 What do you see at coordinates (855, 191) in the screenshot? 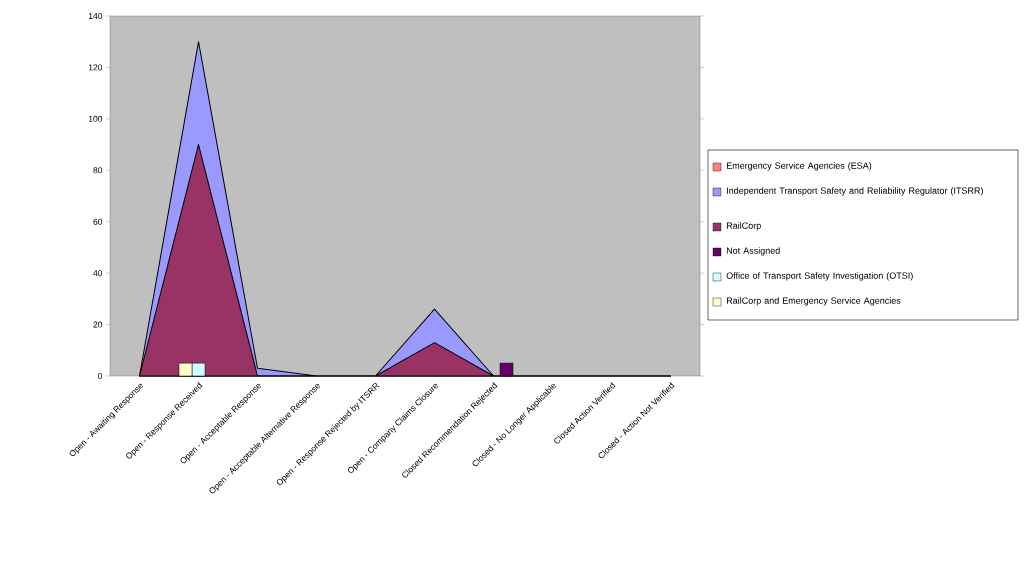
I see `legend-label: Independent Transport Safety and Reliability Regulator (ITSRR)` at bounding box center [855, 191].